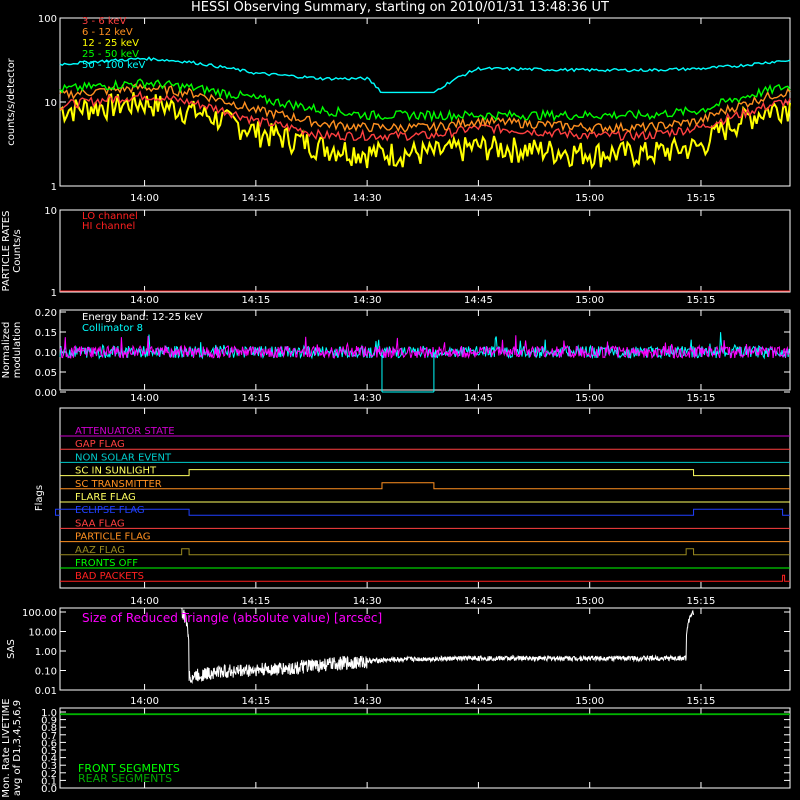  Describe the element at coordinates (129, 768) in the screenshot. I see `livetime-legend-front: FRONT SEGMENTS` at that location.